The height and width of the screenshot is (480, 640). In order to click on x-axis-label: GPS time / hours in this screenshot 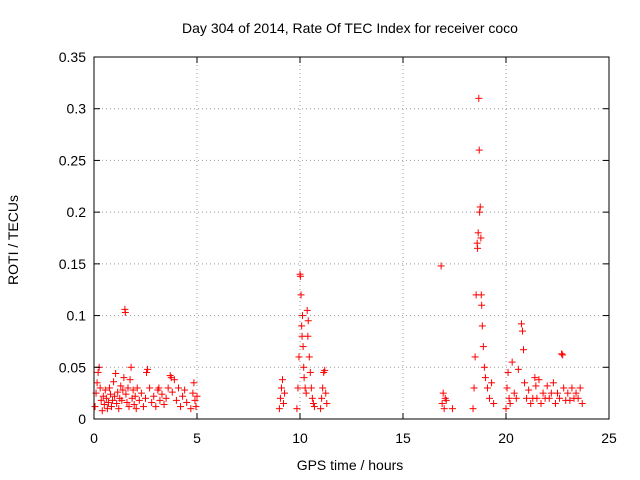, I will do `click(350, 465)`.